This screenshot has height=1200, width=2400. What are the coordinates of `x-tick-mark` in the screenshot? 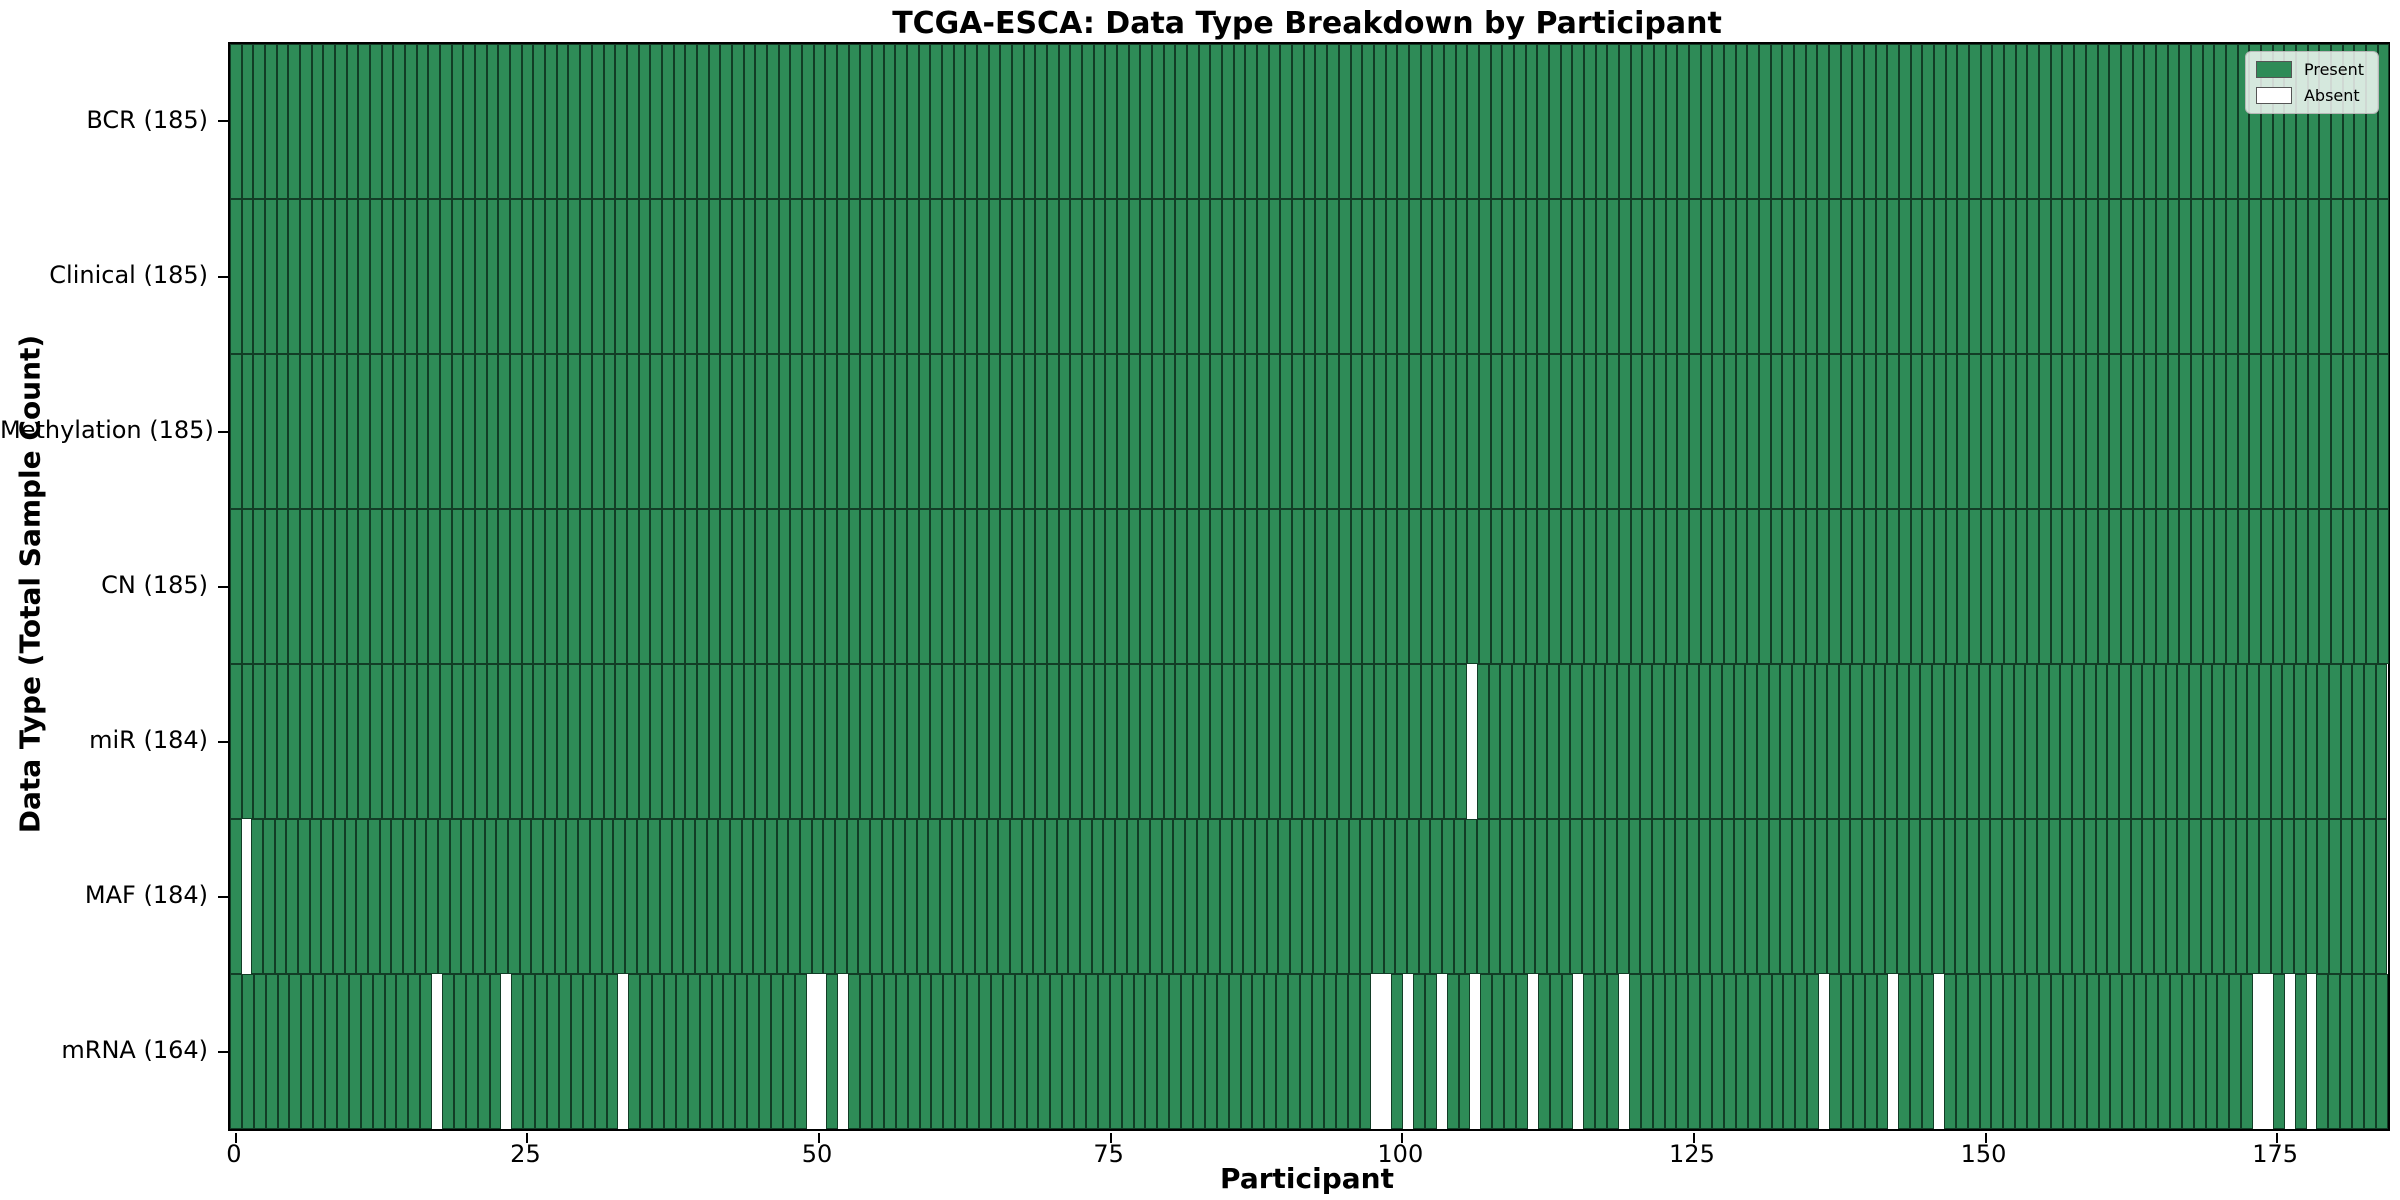 It's located at (2277, 1138).